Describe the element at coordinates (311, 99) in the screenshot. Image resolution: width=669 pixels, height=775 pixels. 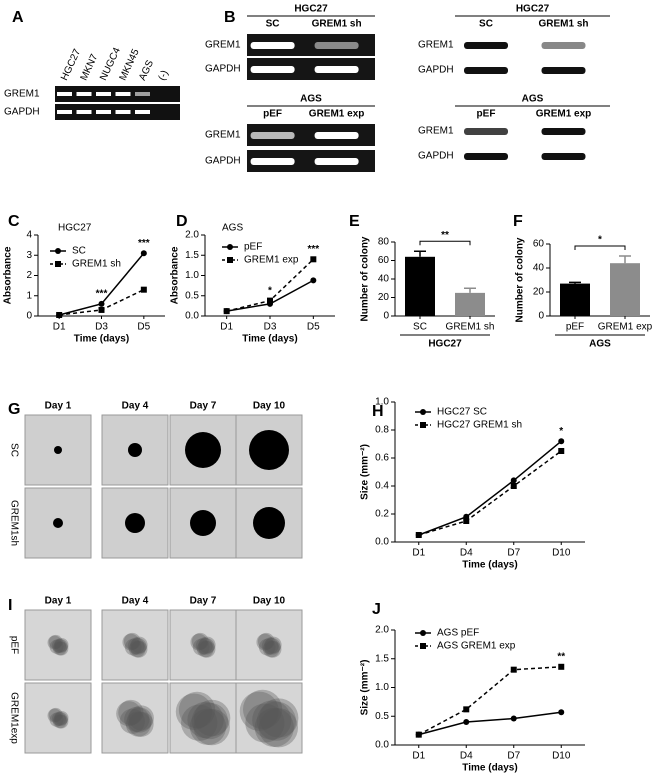
I see `gel-header: AGS` at that location.